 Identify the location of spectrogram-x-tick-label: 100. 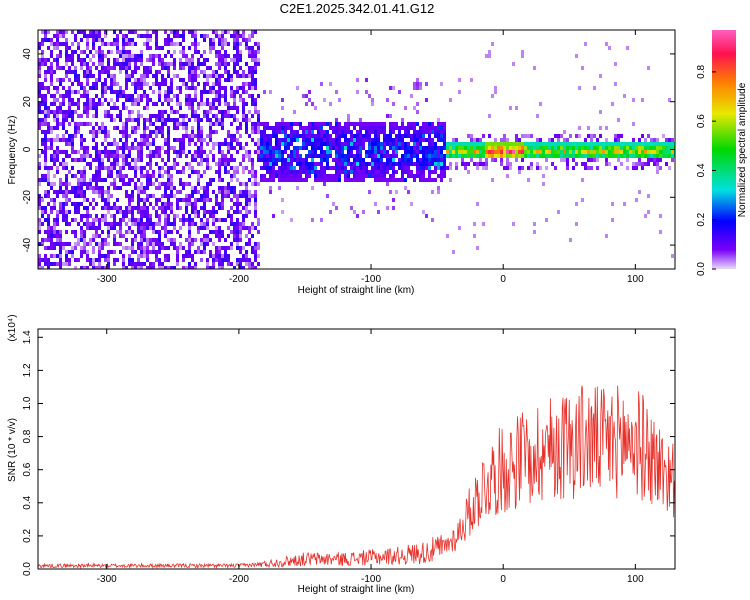
(635, 279).